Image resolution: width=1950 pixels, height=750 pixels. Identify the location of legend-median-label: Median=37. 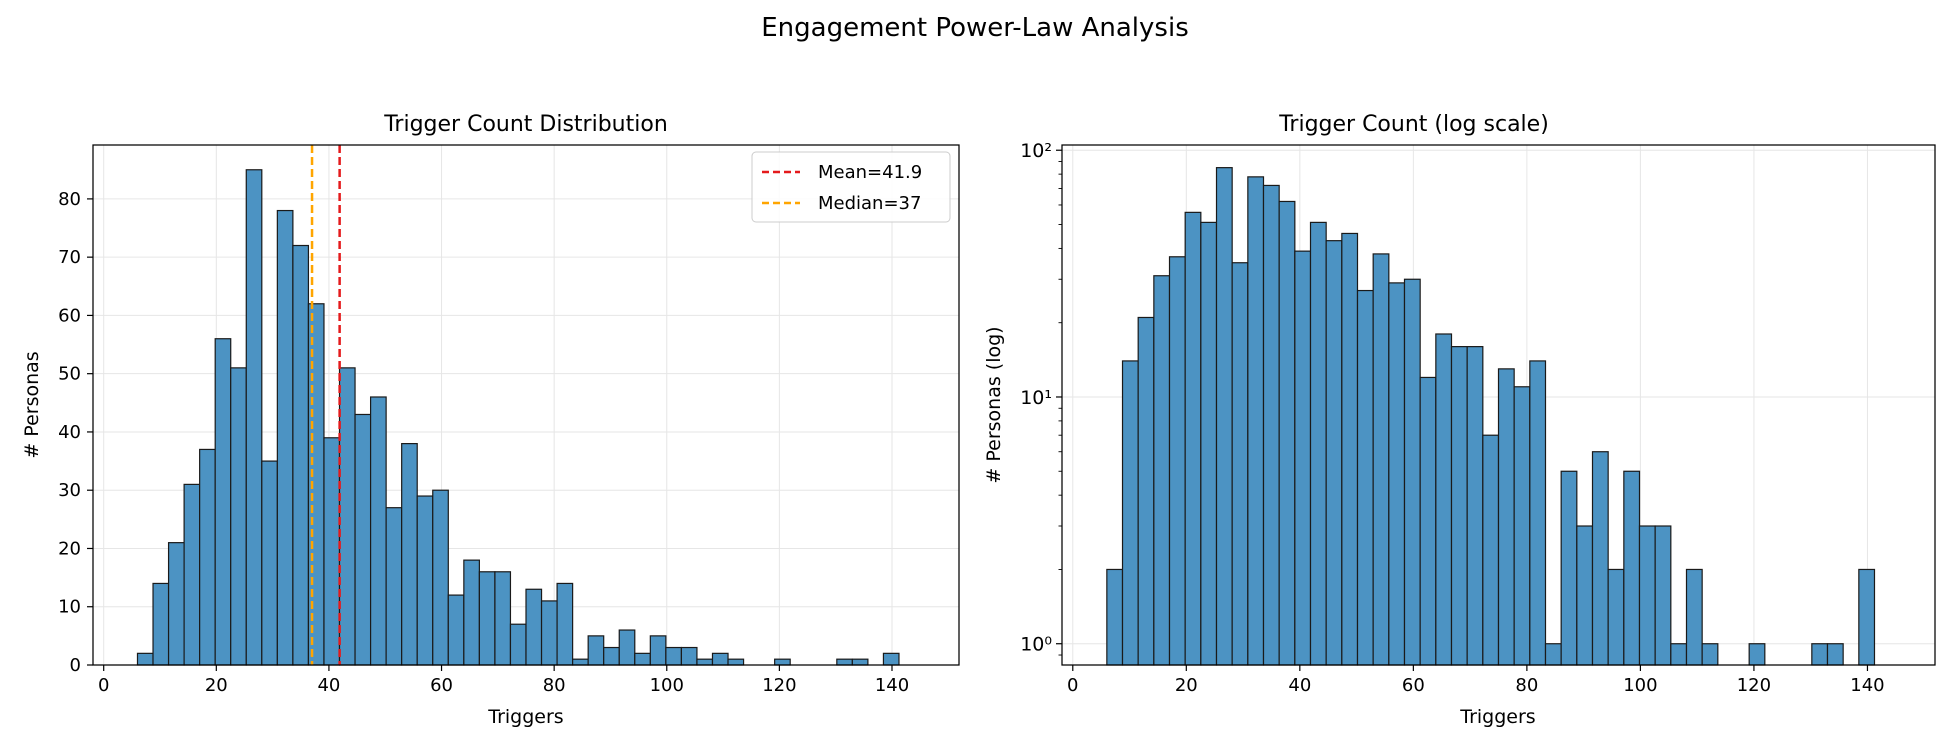
(869, 203).